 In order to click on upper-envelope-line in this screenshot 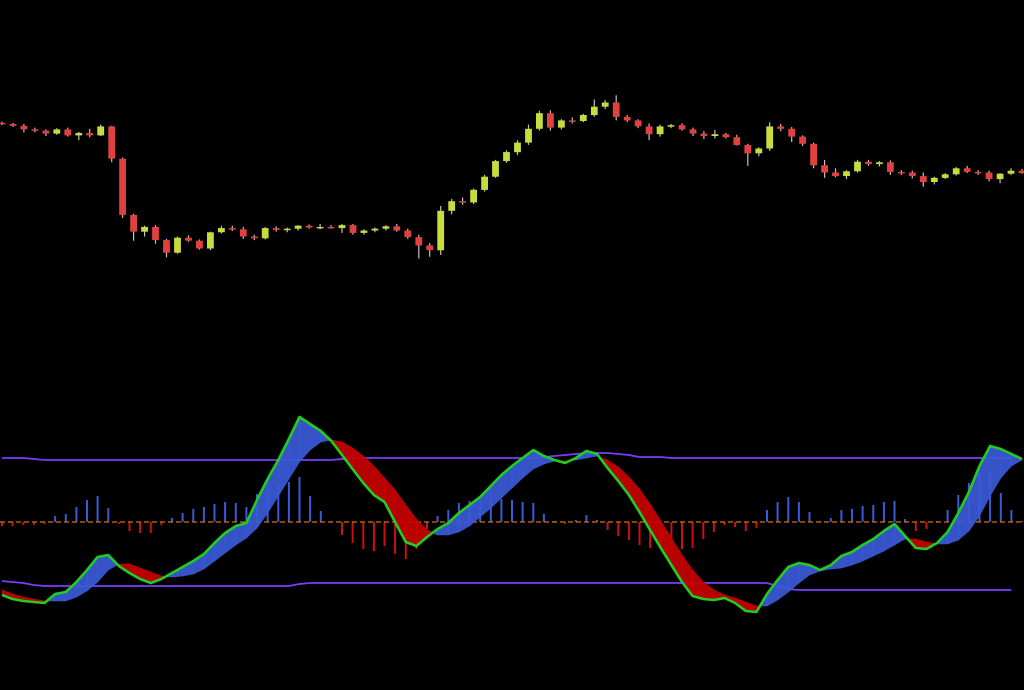, I will do `click(507, 456)`.